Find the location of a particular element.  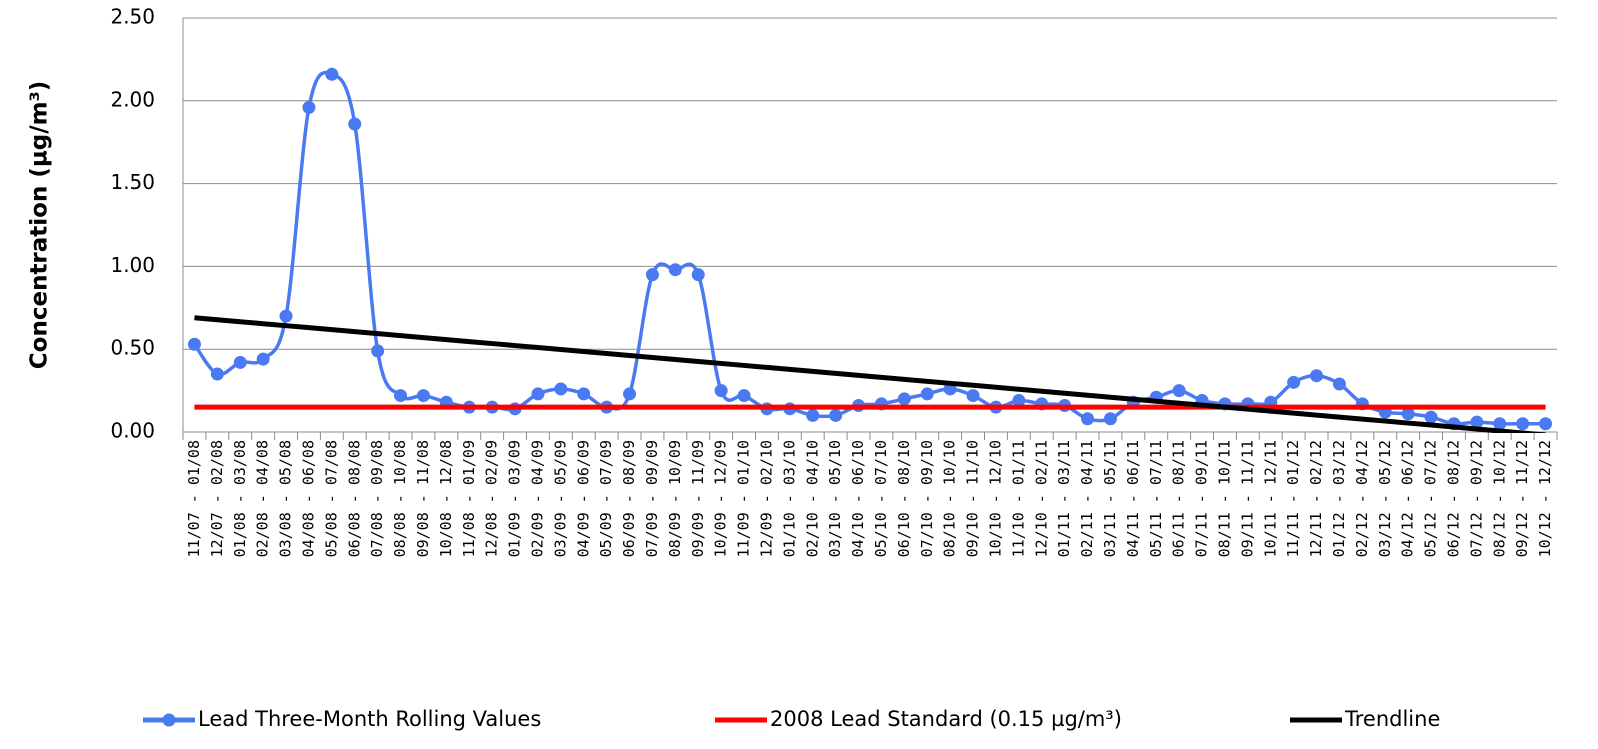

x-tick-label: 10/12 - 12/12 is located at coordinates (1545, 498).